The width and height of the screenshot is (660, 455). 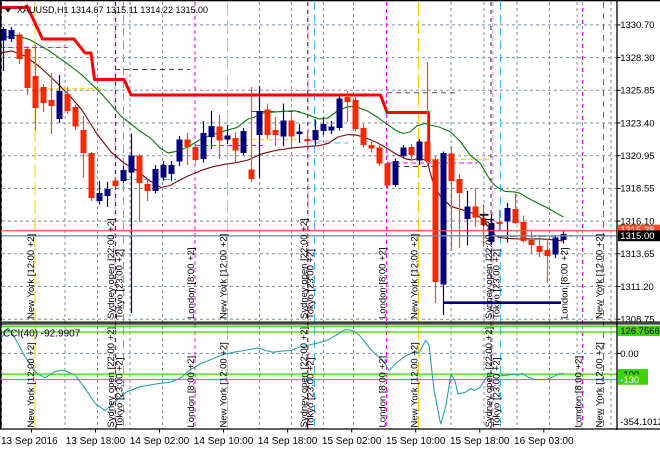 What do you see at coordinates (637, 91) in the screenshot?
I see `svg-text: 1325.85` at bounding box center [637, 91].